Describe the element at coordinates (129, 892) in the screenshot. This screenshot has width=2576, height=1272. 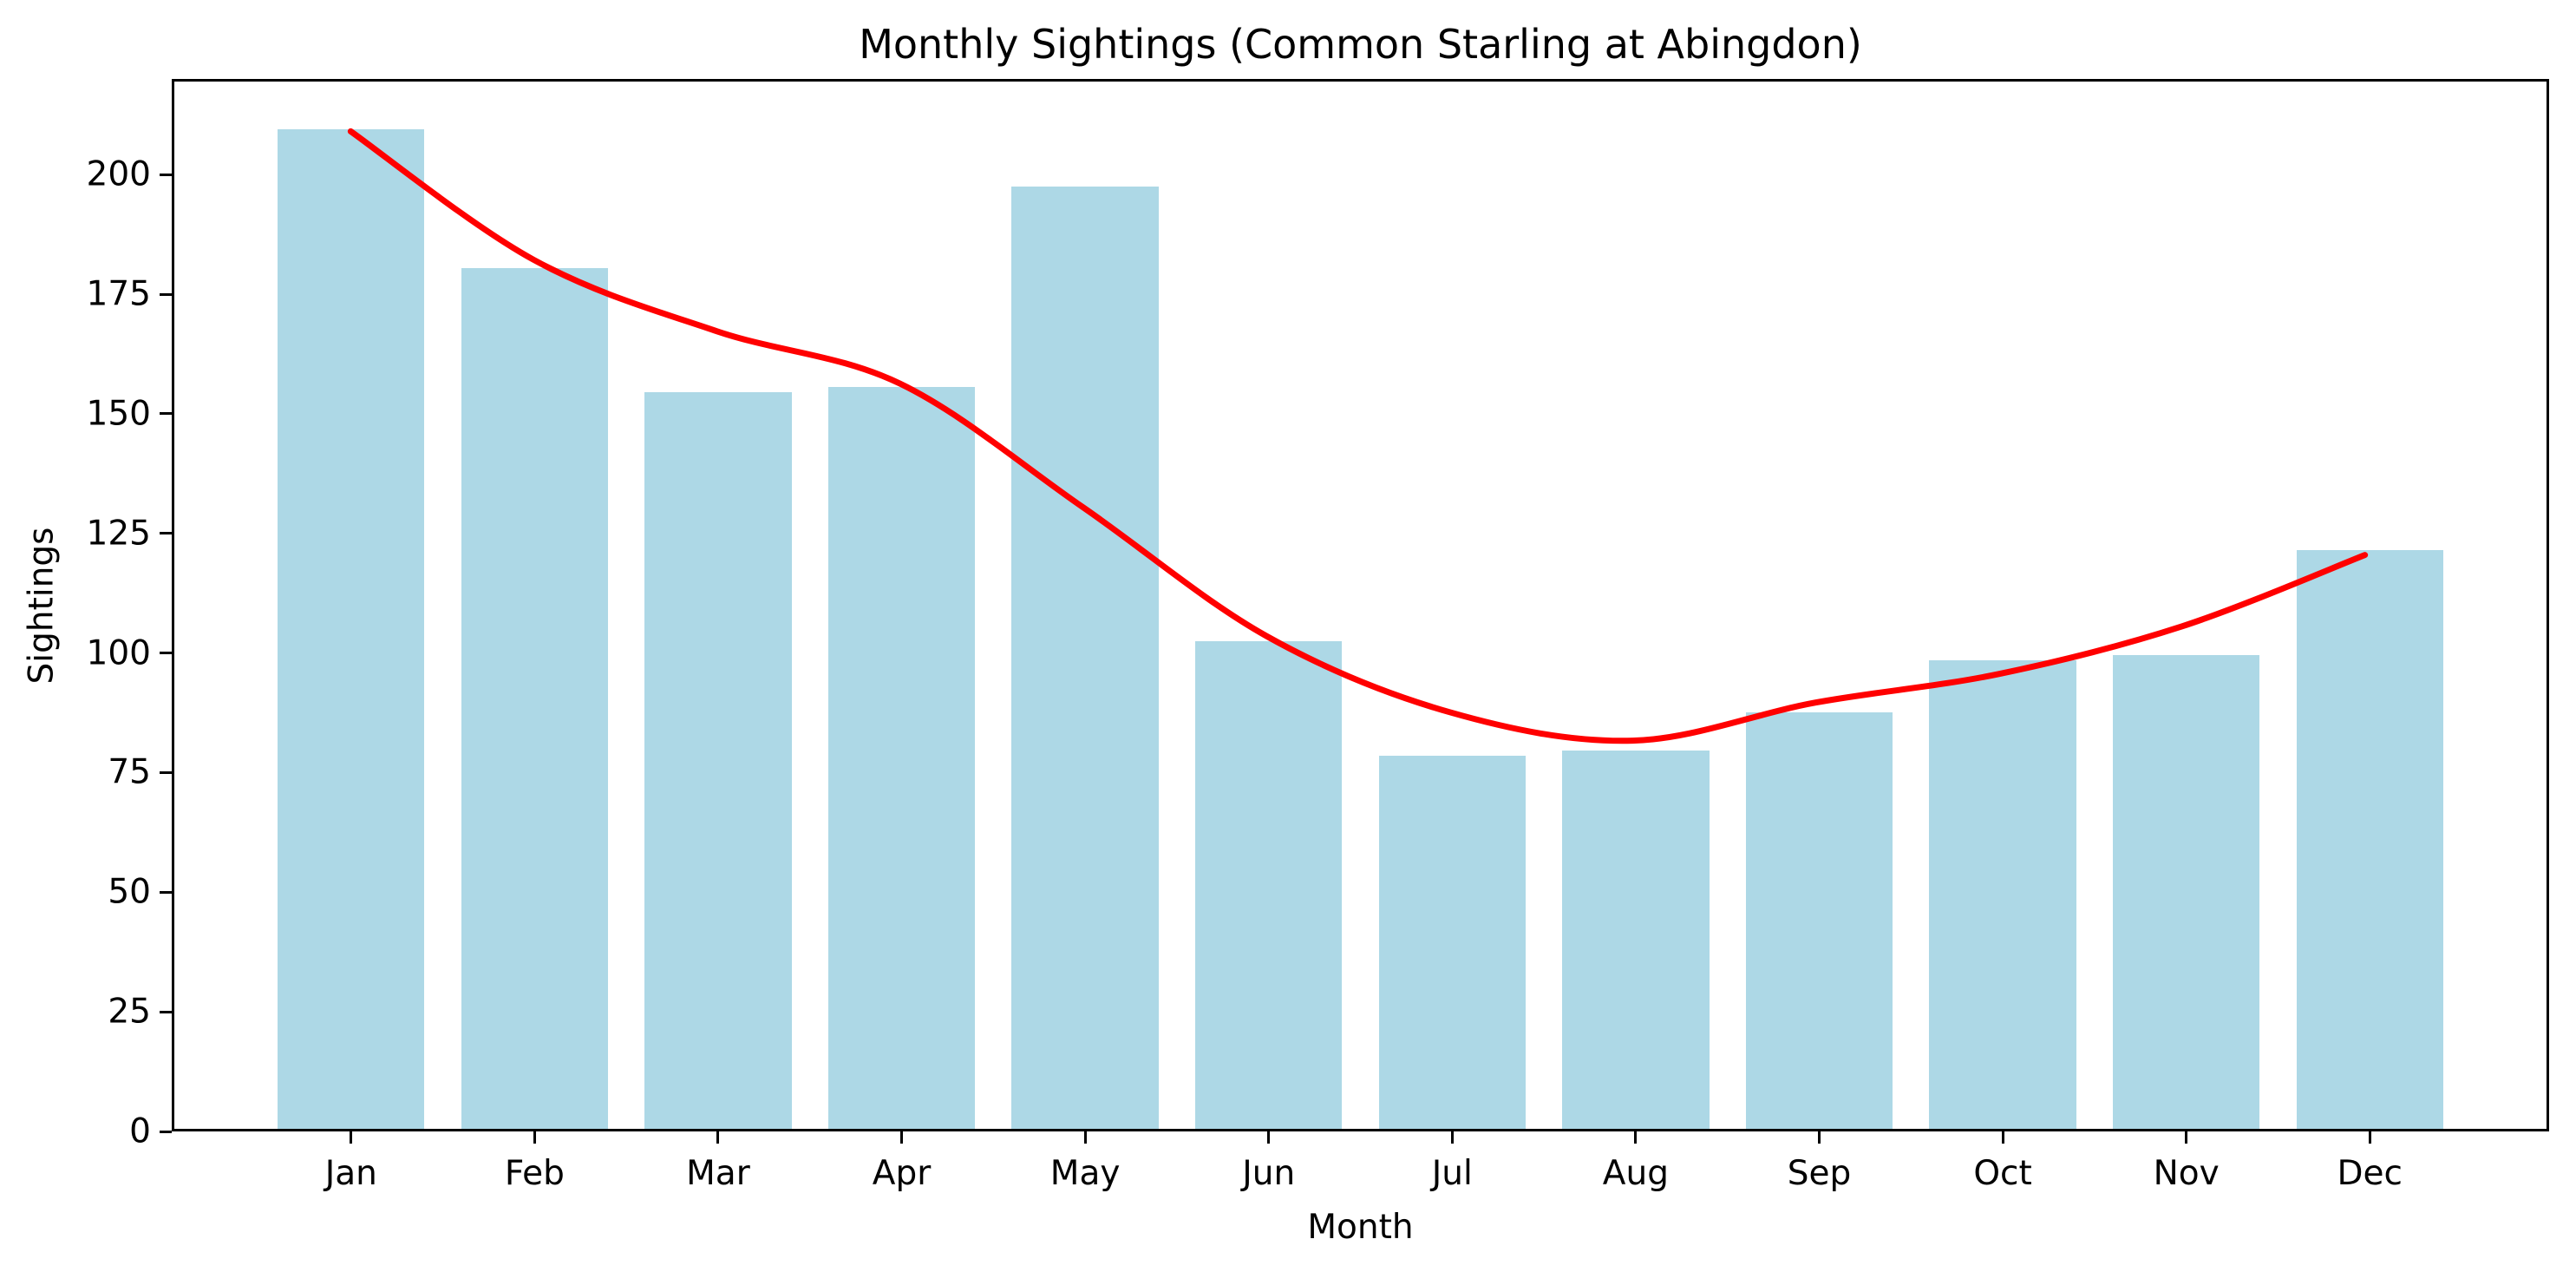
I see `y-tick-label: 50` at that location.